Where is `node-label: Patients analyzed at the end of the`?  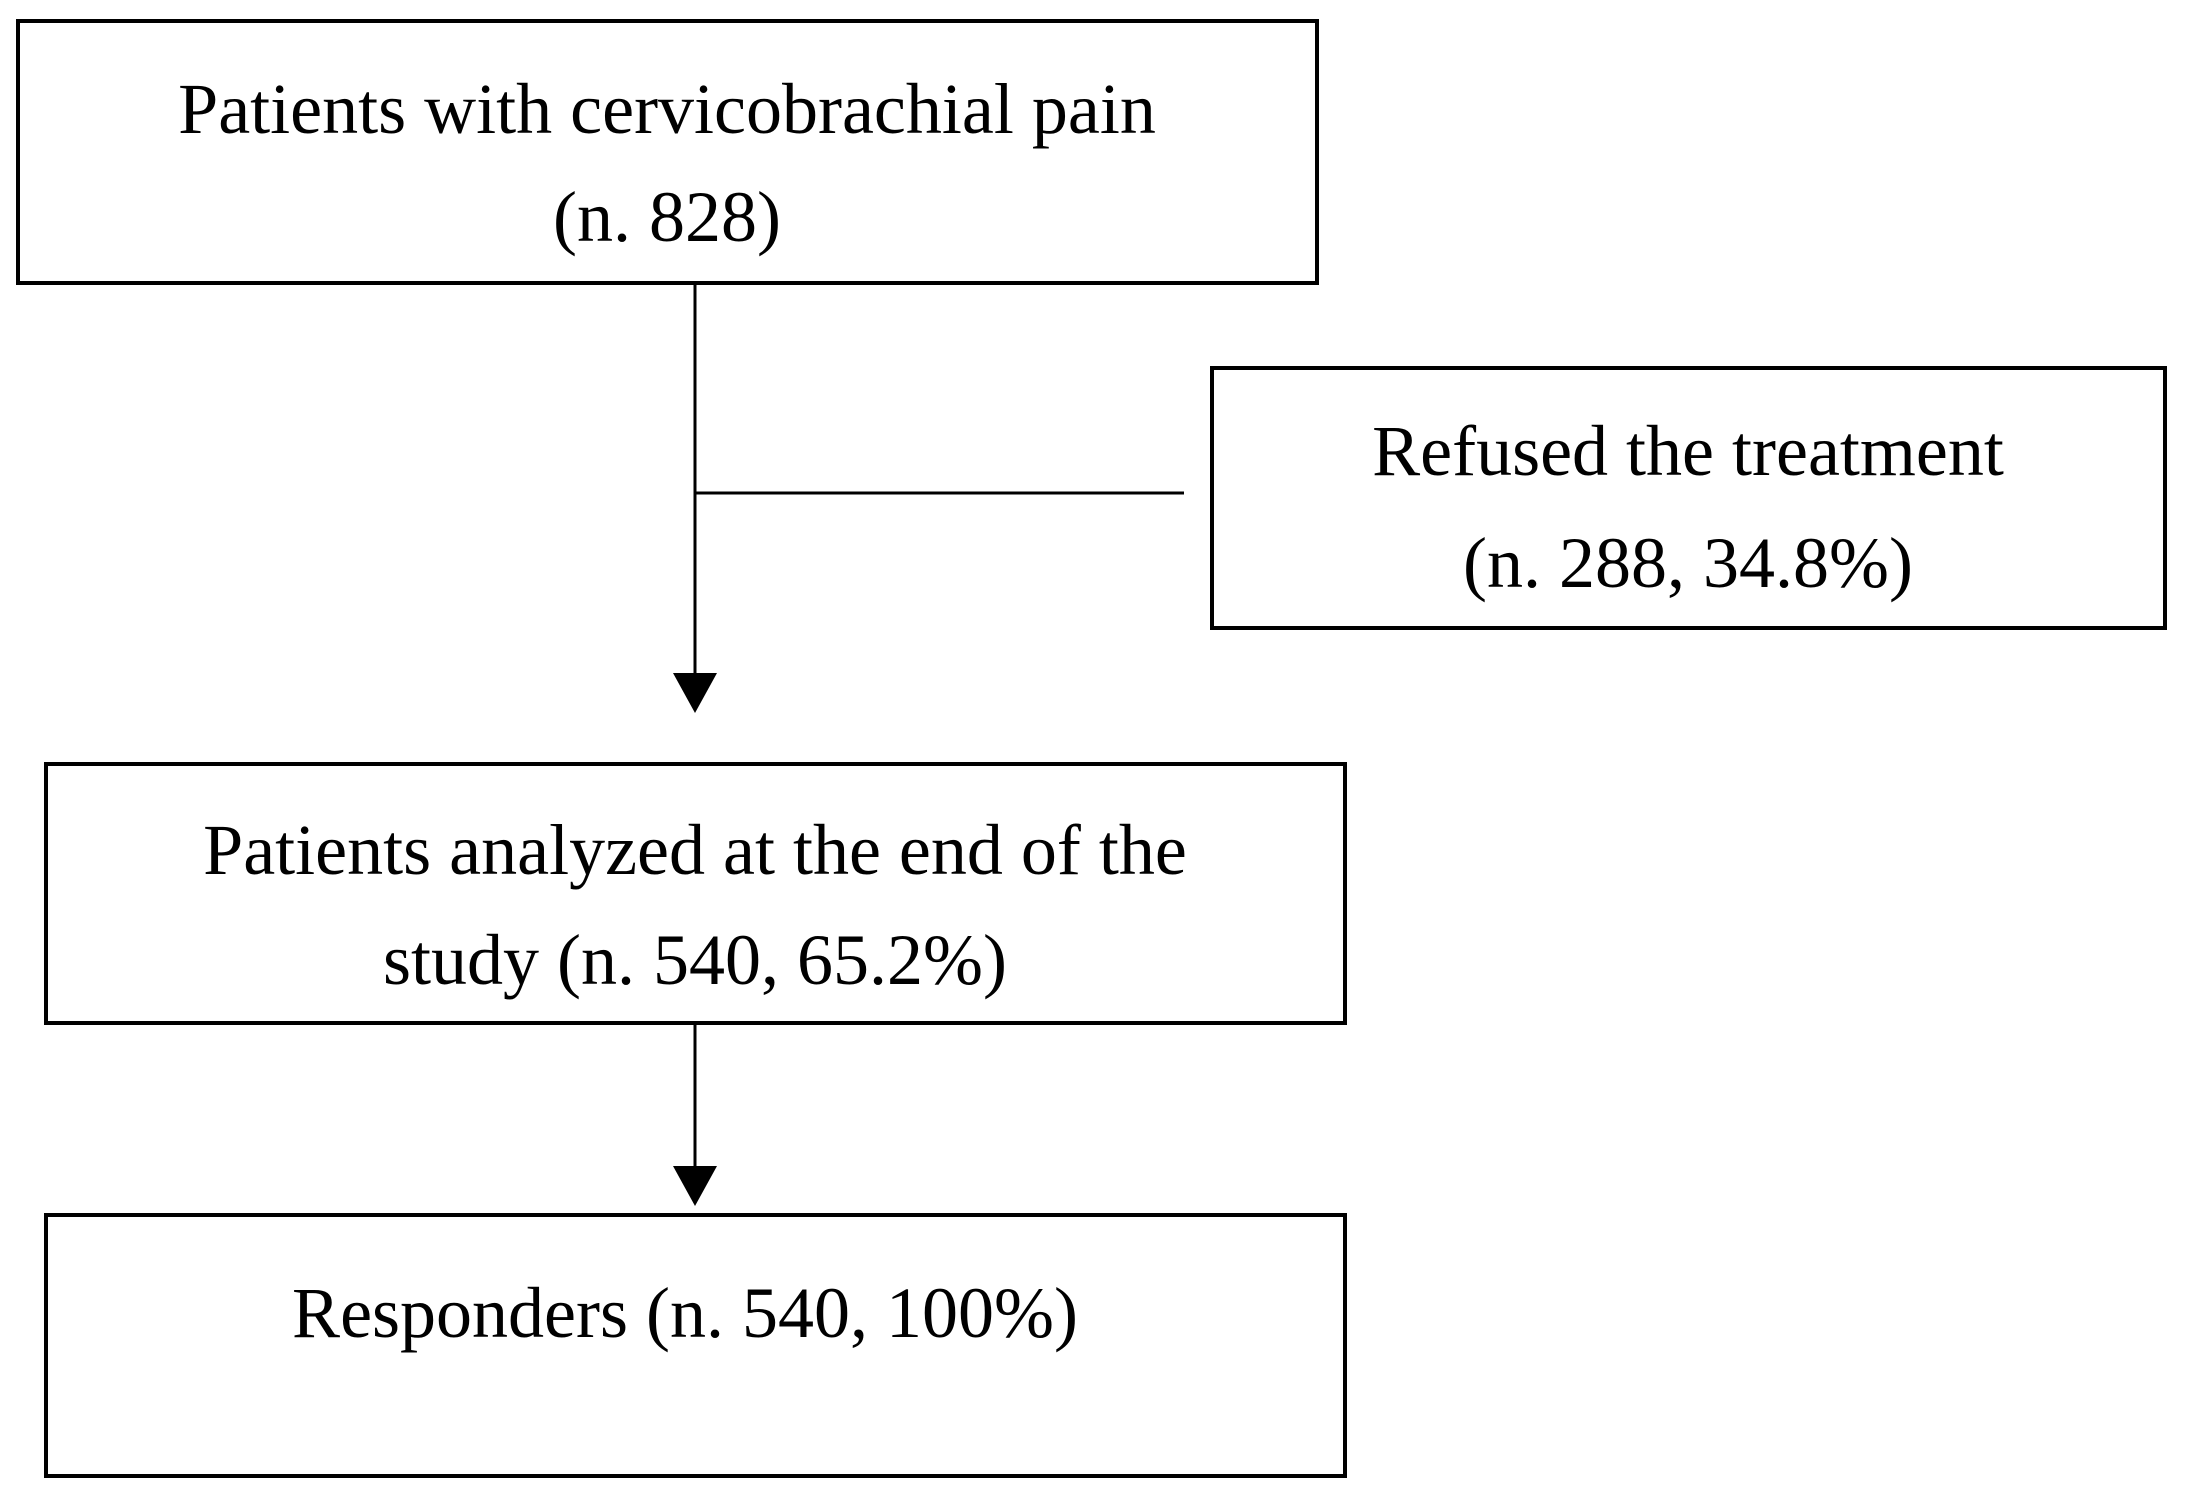 node-label: Patients analyzed at the end of the is located at coordinates (695, 850).